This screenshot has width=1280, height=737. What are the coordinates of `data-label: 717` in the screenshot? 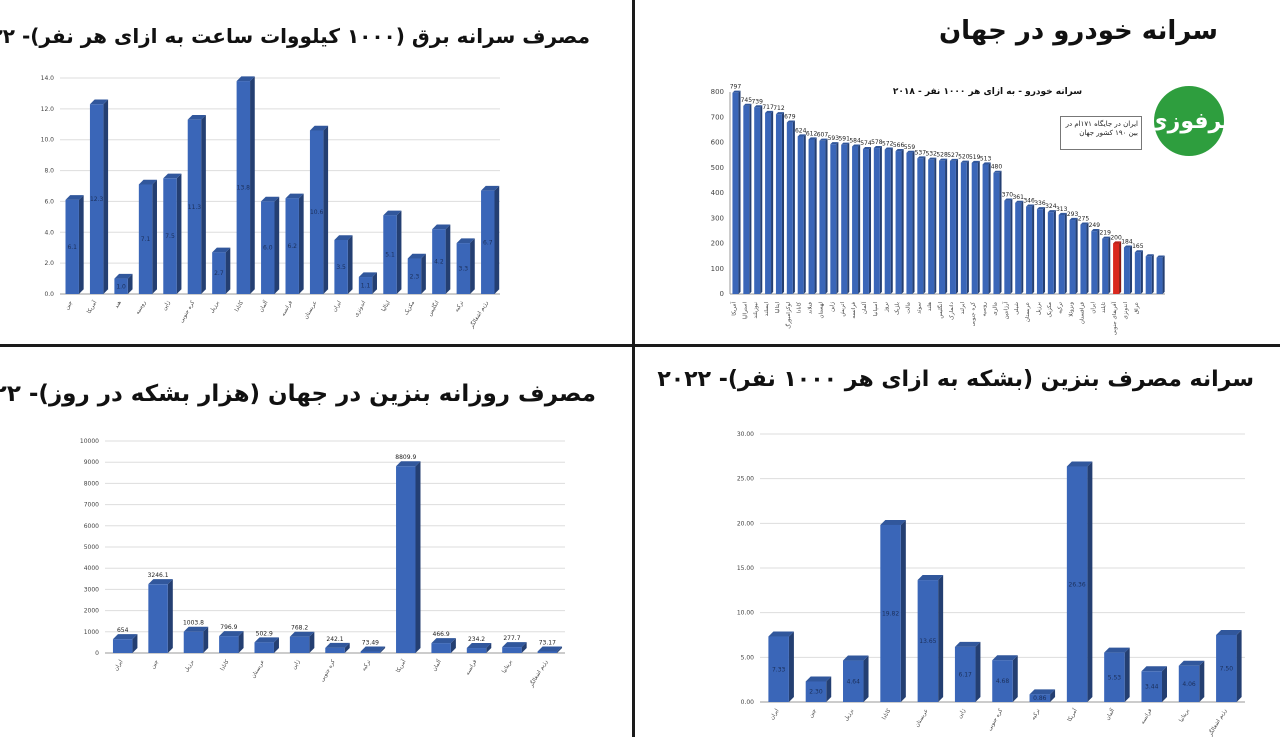 It's located at (768, 107).